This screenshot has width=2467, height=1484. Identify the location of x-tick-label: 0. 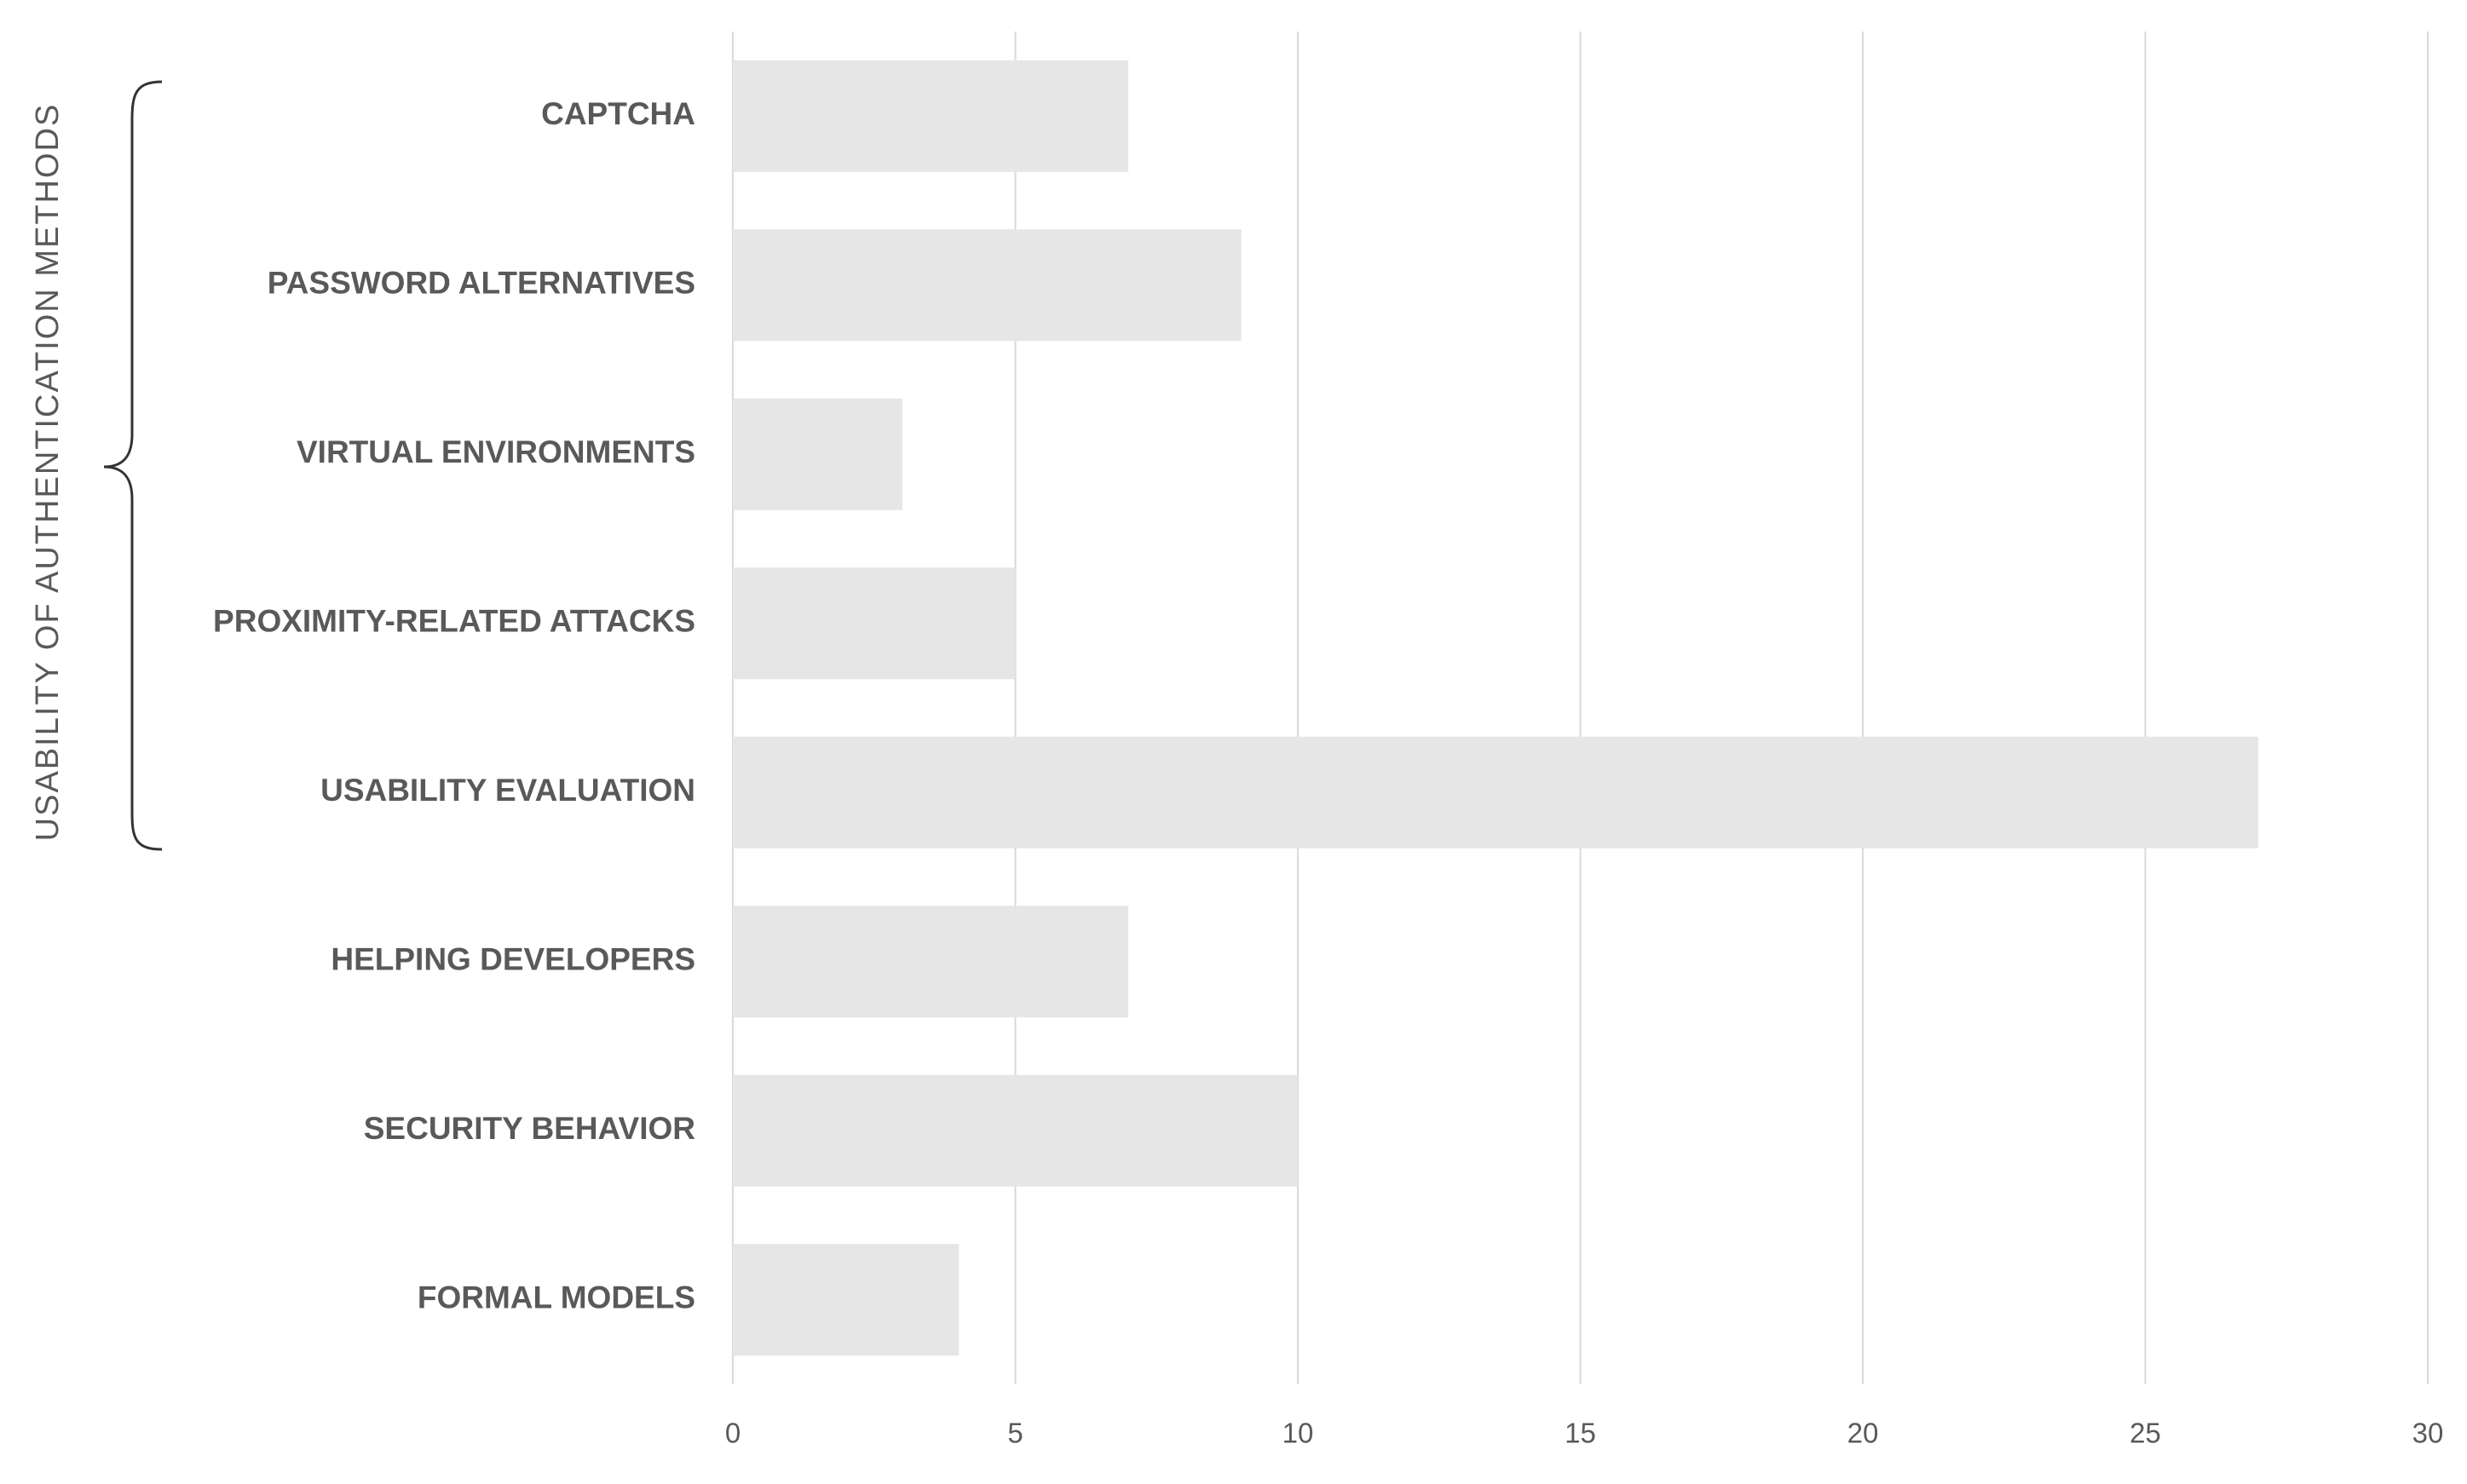
(733, 1433).